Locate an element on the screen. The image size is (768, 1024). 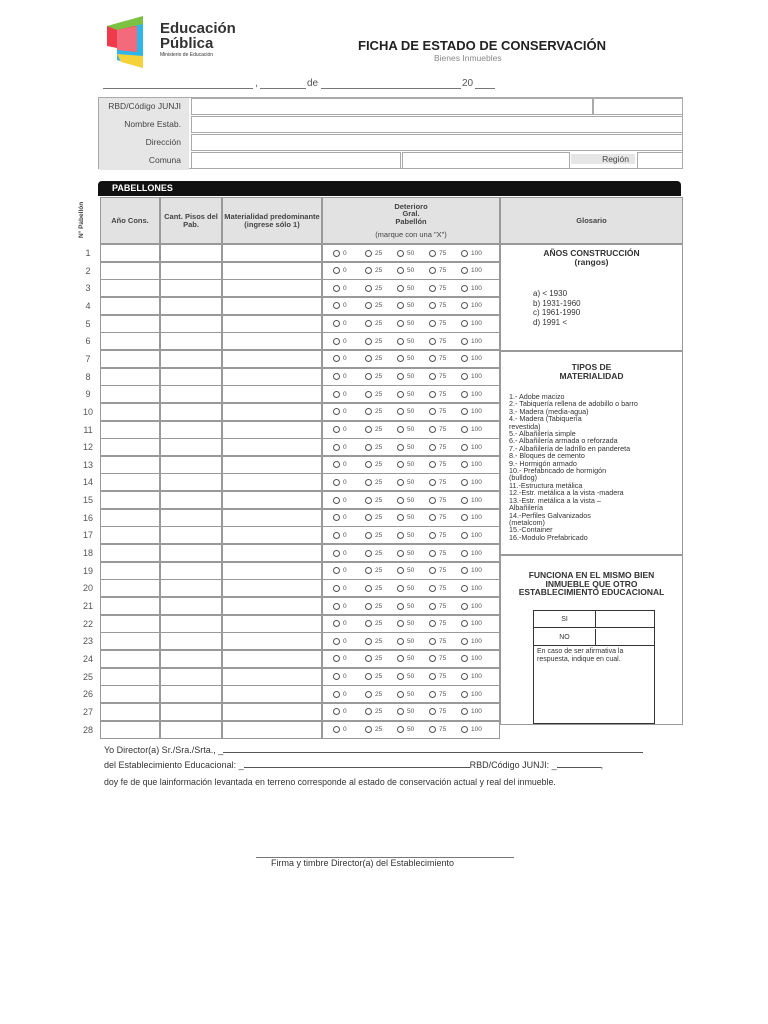
comuna-field is located at coordinates (296, 160).